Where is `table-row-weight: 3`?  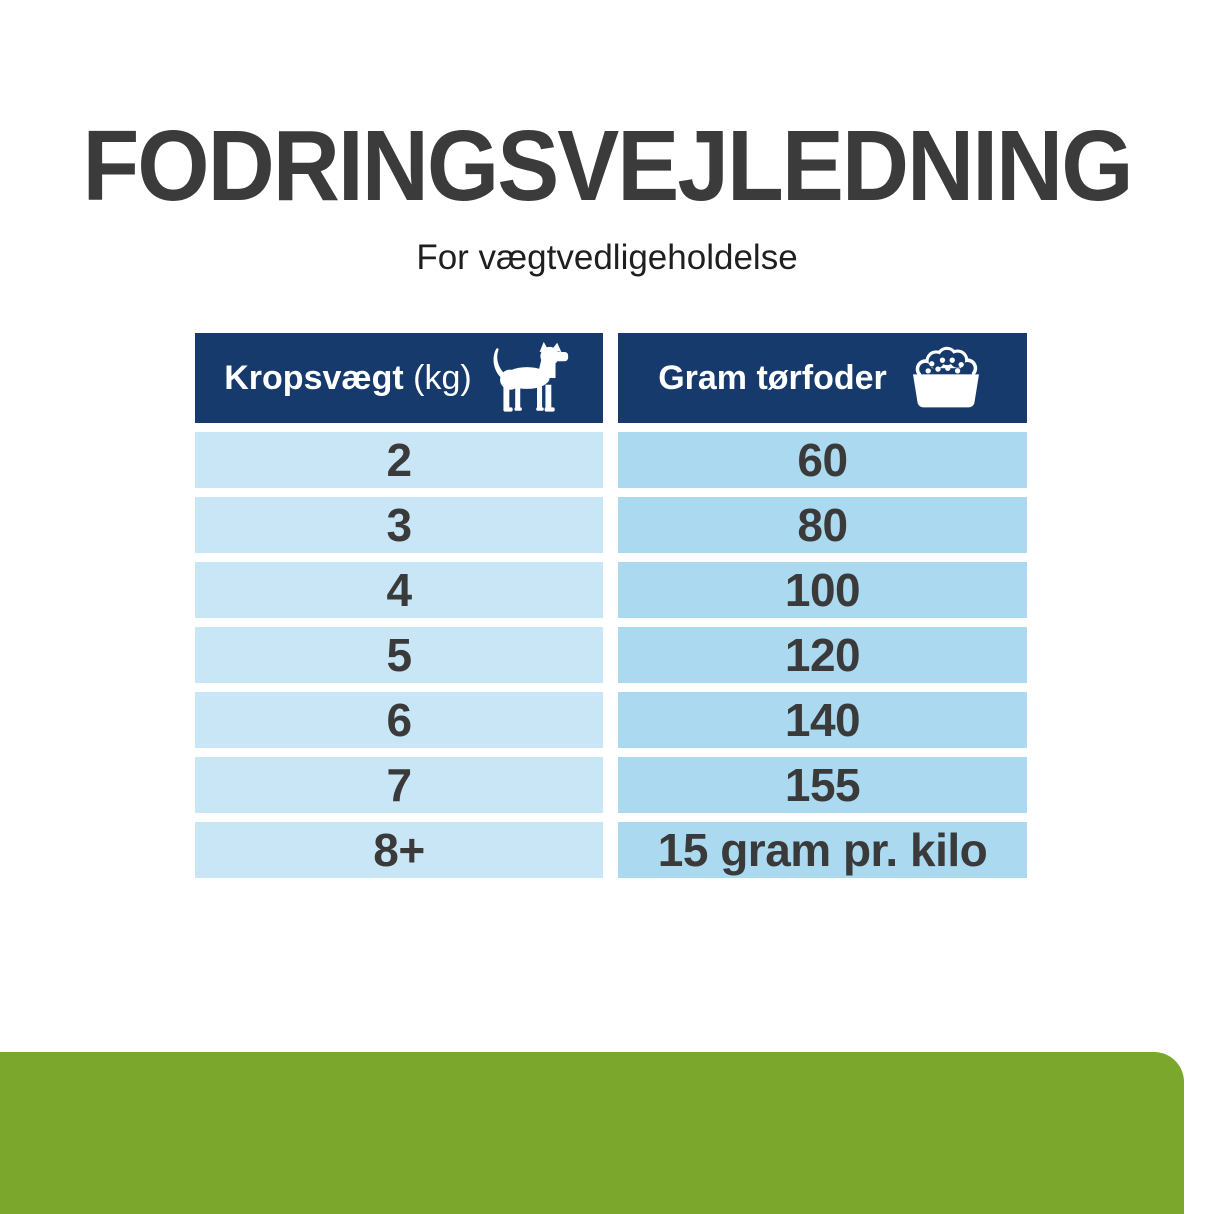 table-row-weight: 3 is located at coordinates (399, 525).